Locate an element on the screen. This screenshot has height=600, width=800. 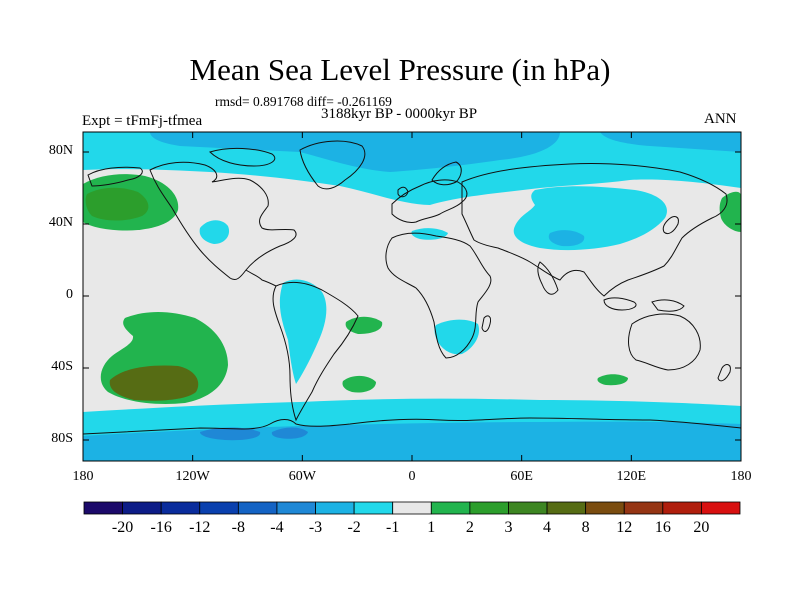
lat-tick-label: 80S is located at coordinates (62, 438).